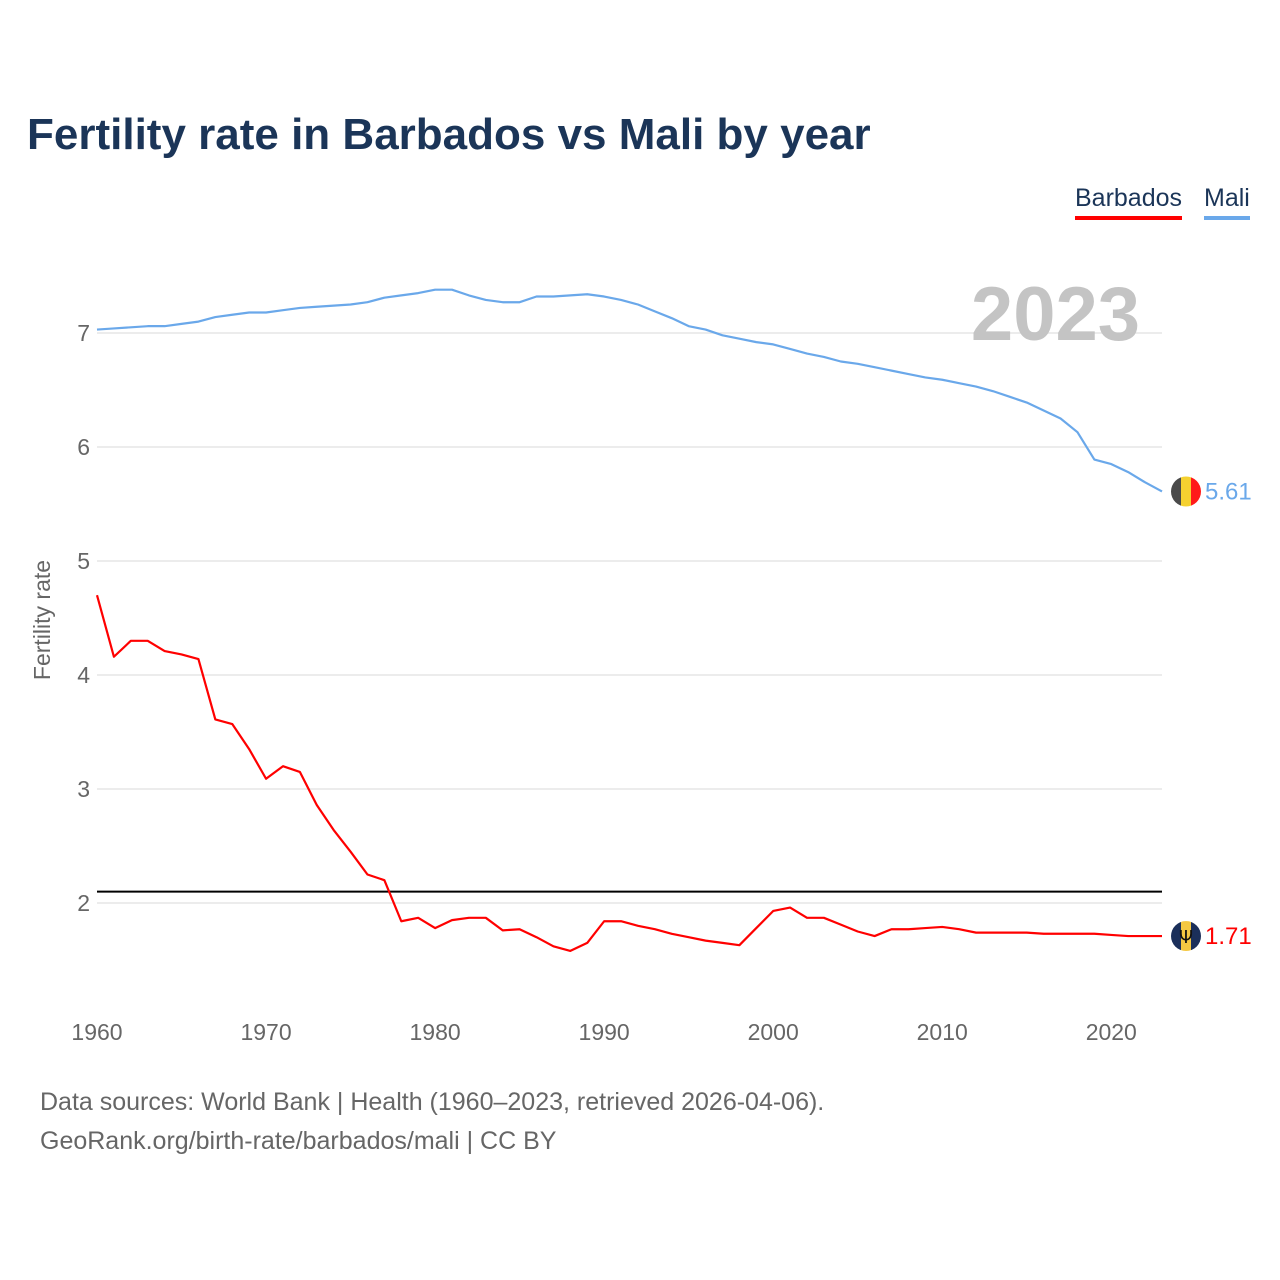  I want to click on y-tick-label: 6, so click(83, 447).